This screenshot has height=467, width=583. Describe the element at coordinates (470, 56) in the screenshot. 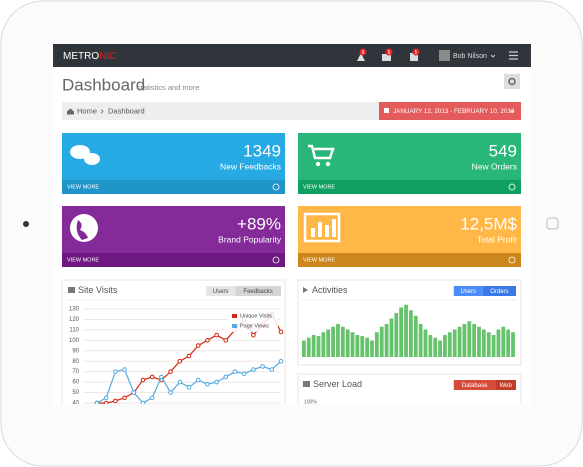

I see `user-name: Bob Nilson` at that location.